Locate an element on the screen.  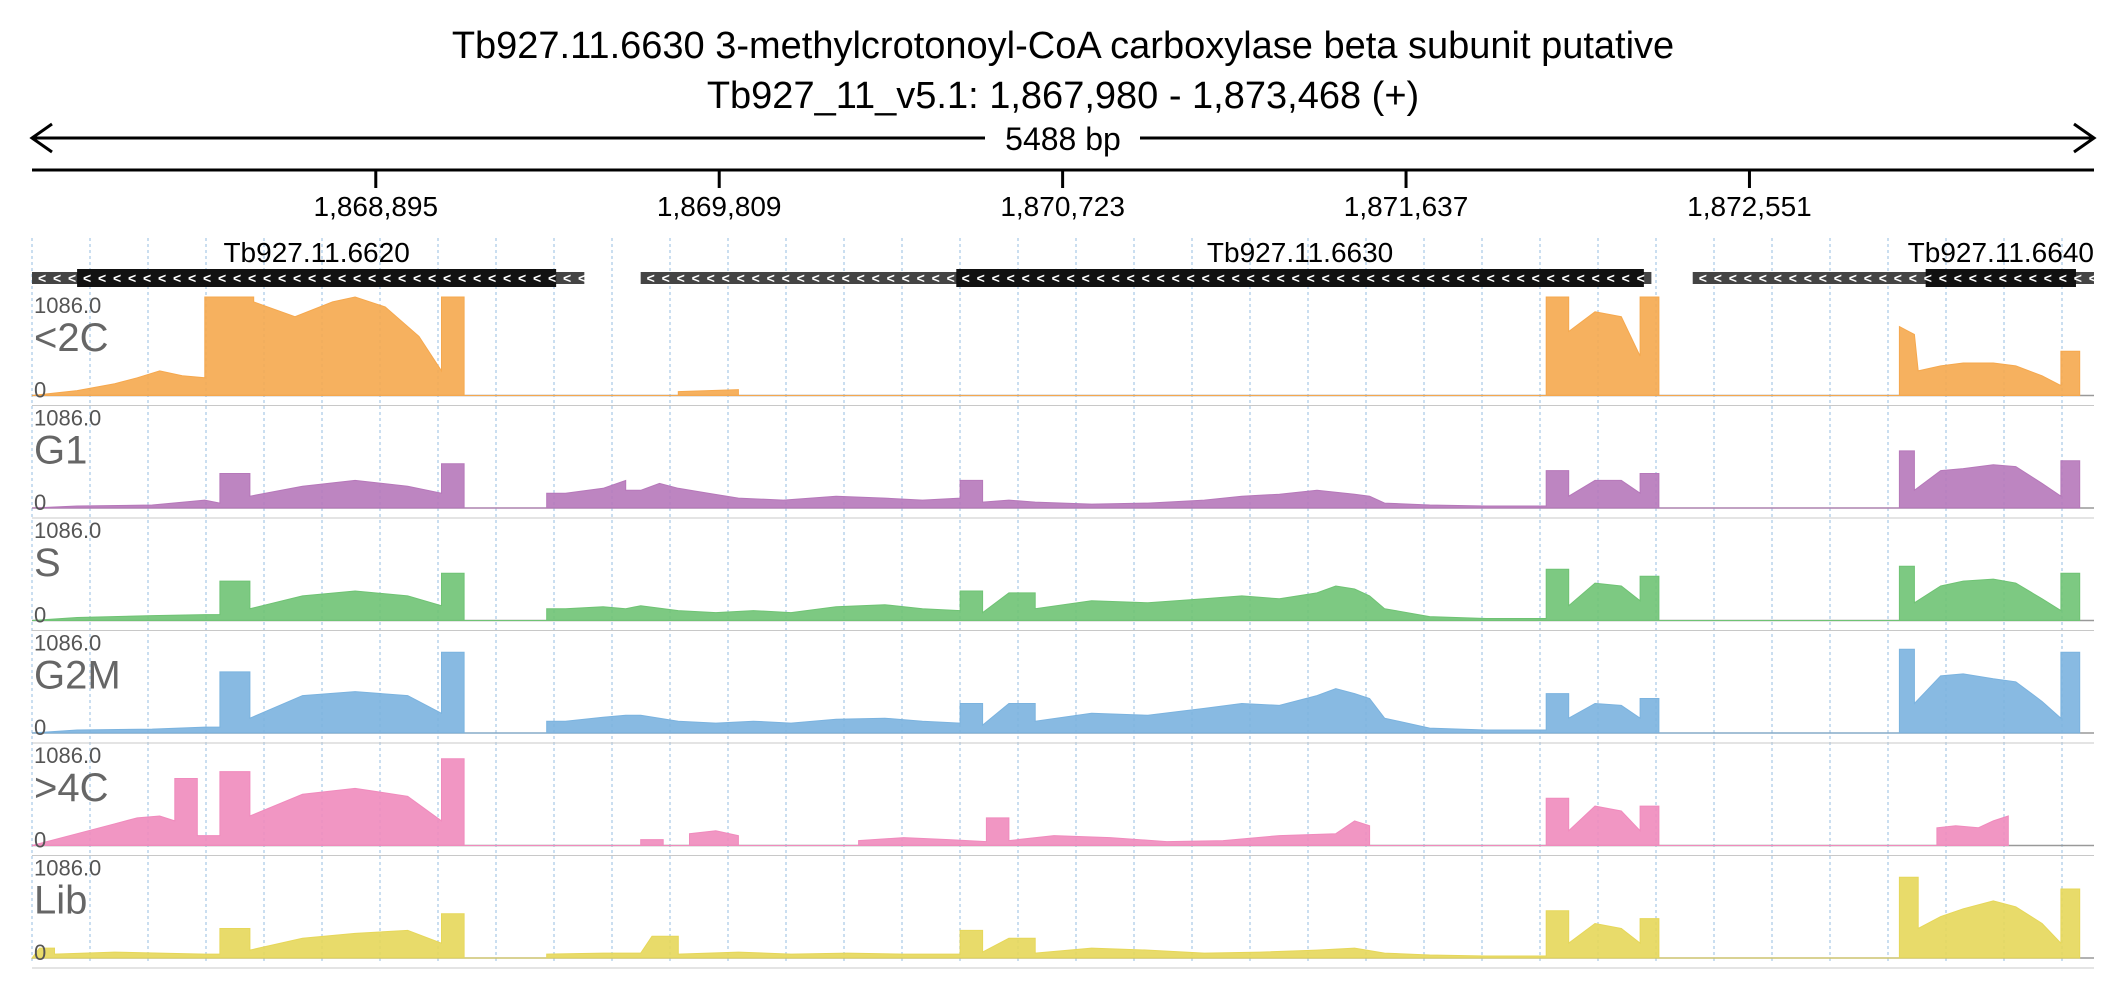
figure-subtitle: Tb927_11_v5.1: 1,867,980 - 1,873,468 (+) is located at coordinates (1063, 96).